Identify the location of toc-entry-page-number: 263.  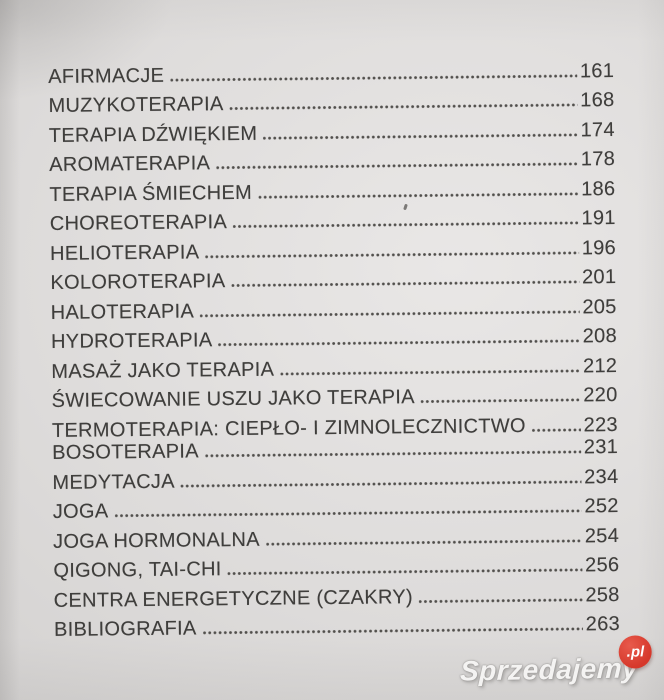
(603, 624).